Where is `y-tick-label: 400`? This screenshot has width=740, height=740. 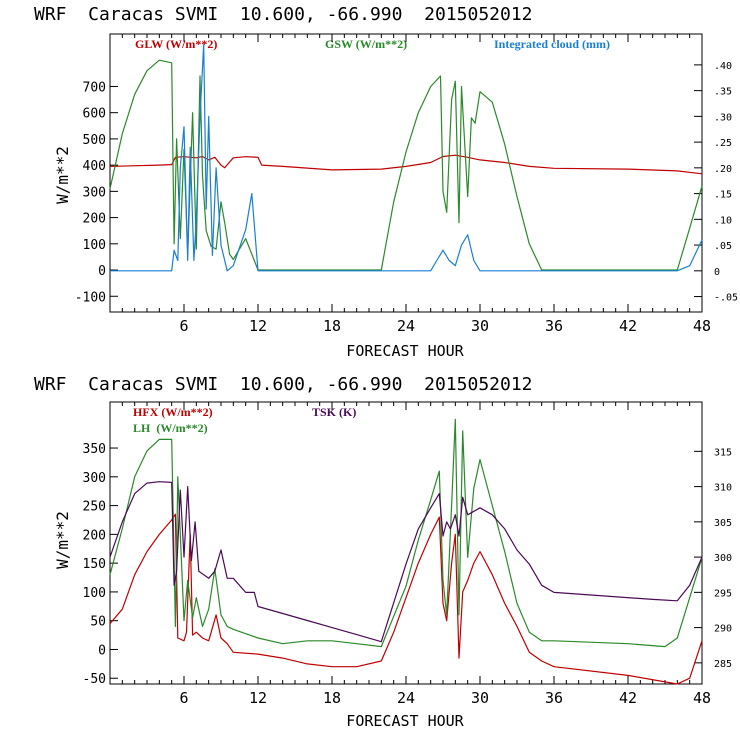
y-tick-label: 400 is located at coordinates (94, 166).